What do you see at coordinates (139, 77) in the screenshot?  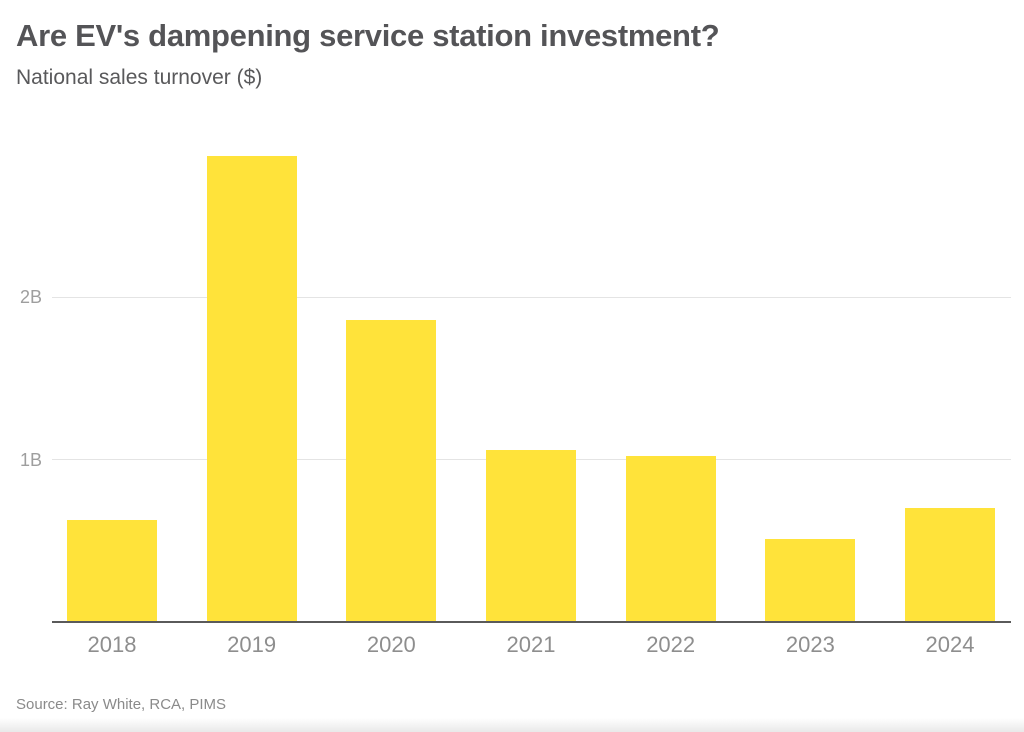 I see `chart-subtitle: National sales turnover ($)` at bounding box center [139, 77].